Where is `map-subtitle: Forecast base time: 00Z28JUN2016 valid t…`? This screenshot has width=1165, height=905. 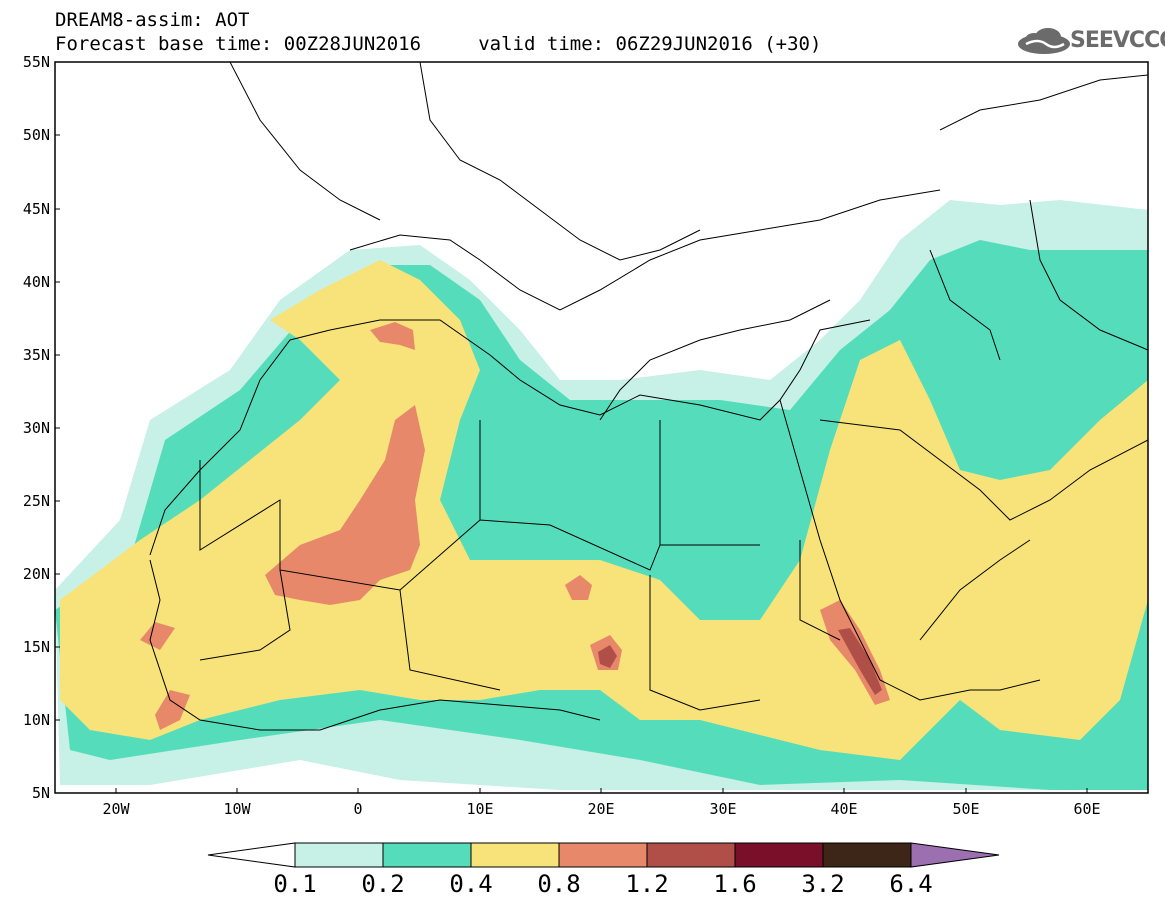 map-subtitle: Forecast base time: 00Z28JUN2016 valid t… is located at coordinates (438, 44).